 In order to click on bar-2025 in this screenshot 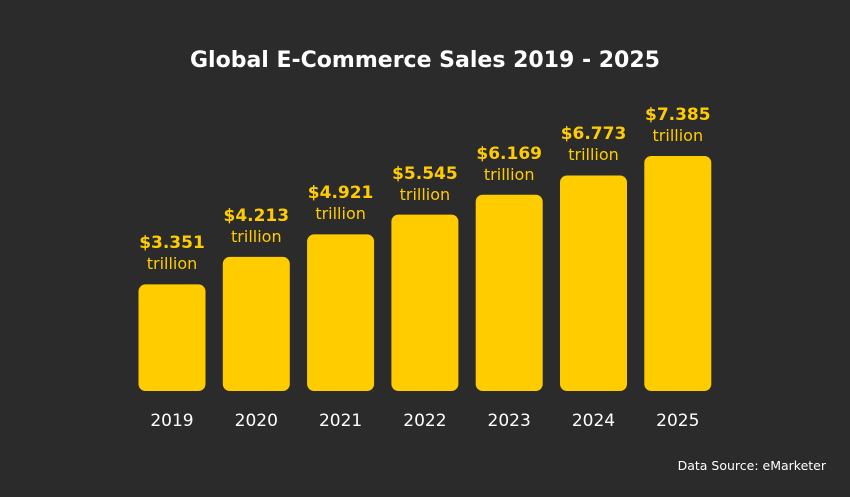, I will do `click(678, 273)`.